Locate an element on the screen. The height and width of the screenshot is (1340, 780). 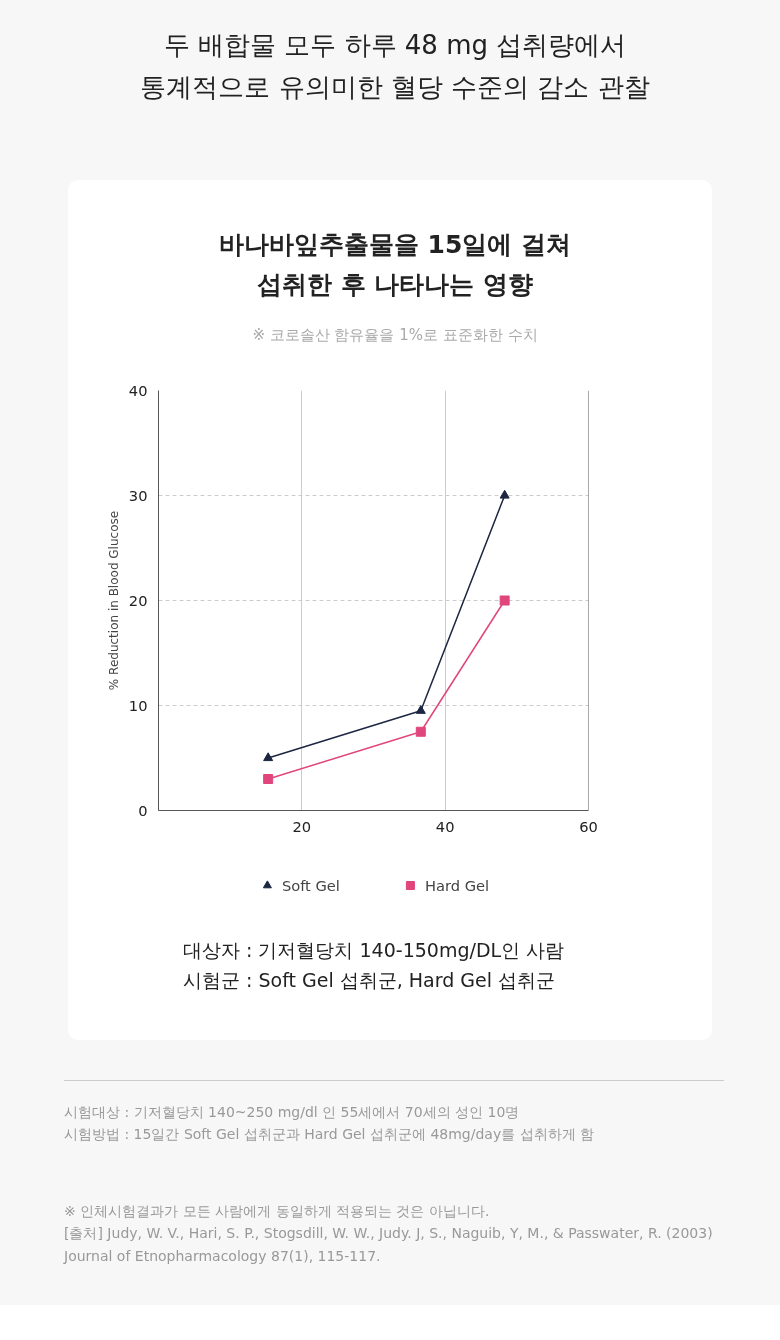
y-tick-label: 30 is located at coordinates (138, 495).